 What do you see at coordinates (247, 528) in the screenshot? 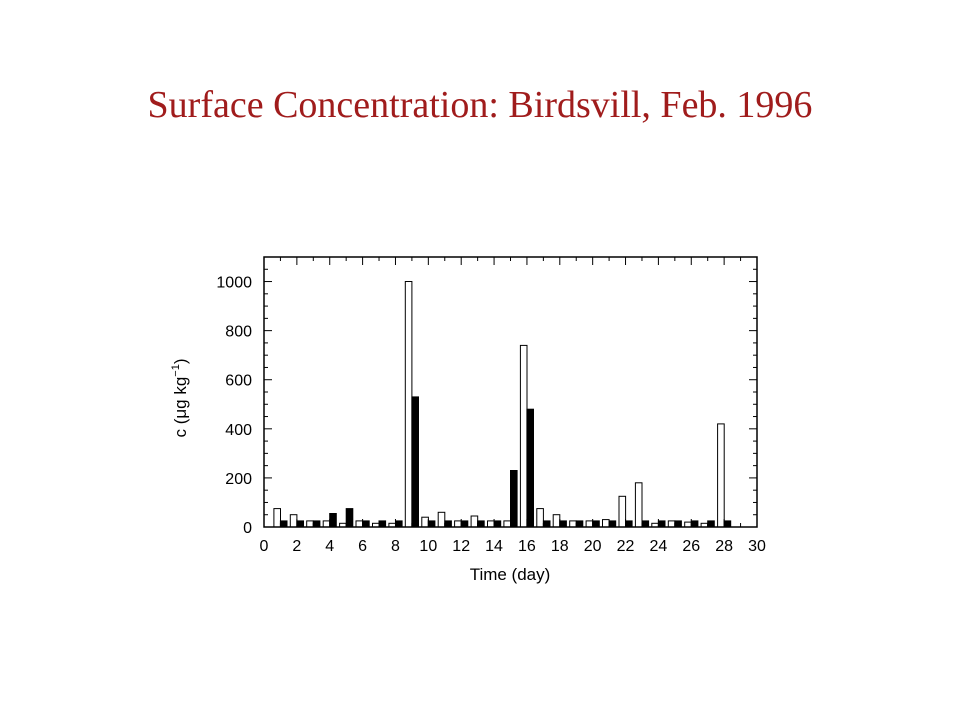
I see `y-tick-label: 0` at bounding box center [247, 528].